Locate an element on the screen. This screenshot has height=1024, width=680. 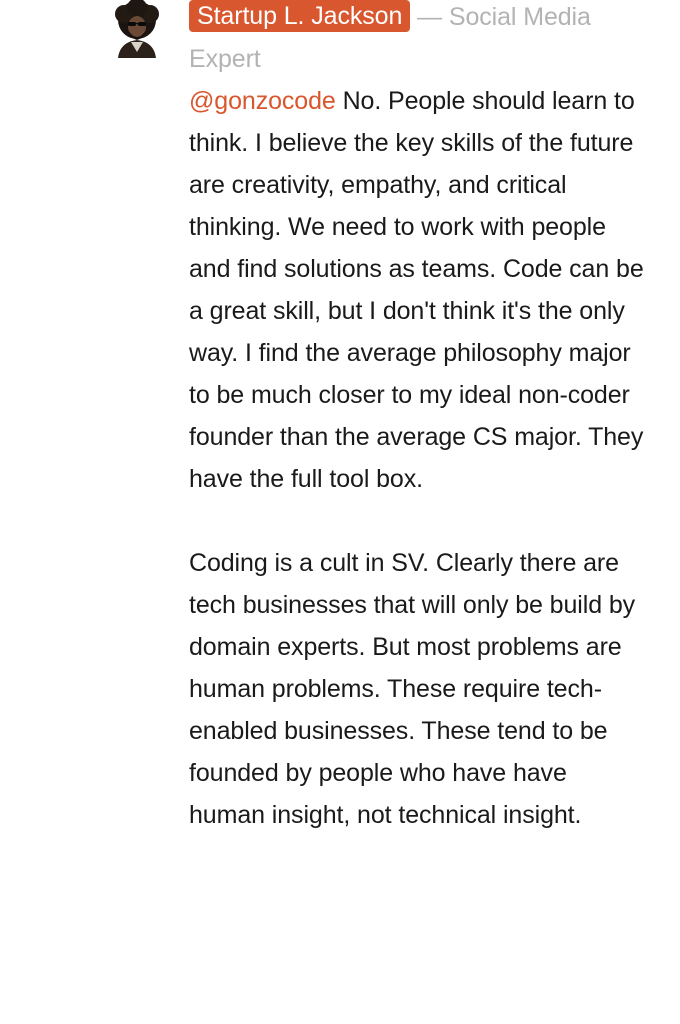
author-avatar is located at coordinates (137, 29).